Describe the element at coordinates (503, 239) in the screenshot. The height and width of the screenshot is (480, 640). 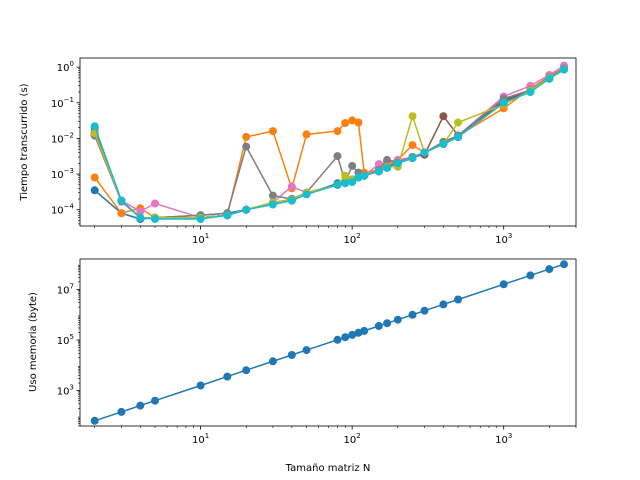
I see `time-chart-x-tick-label-2: 10³` at that location.